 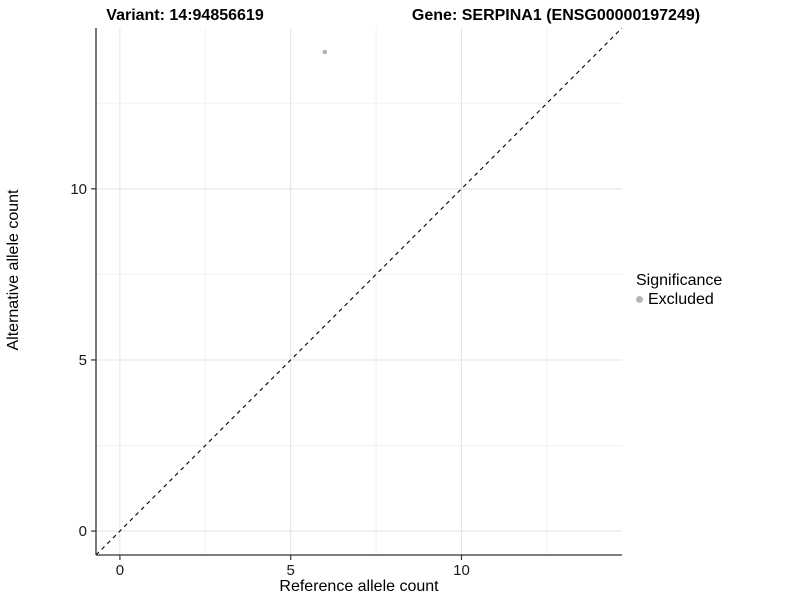 I want to click on legend-point-icon, so click(x=639, y=299).